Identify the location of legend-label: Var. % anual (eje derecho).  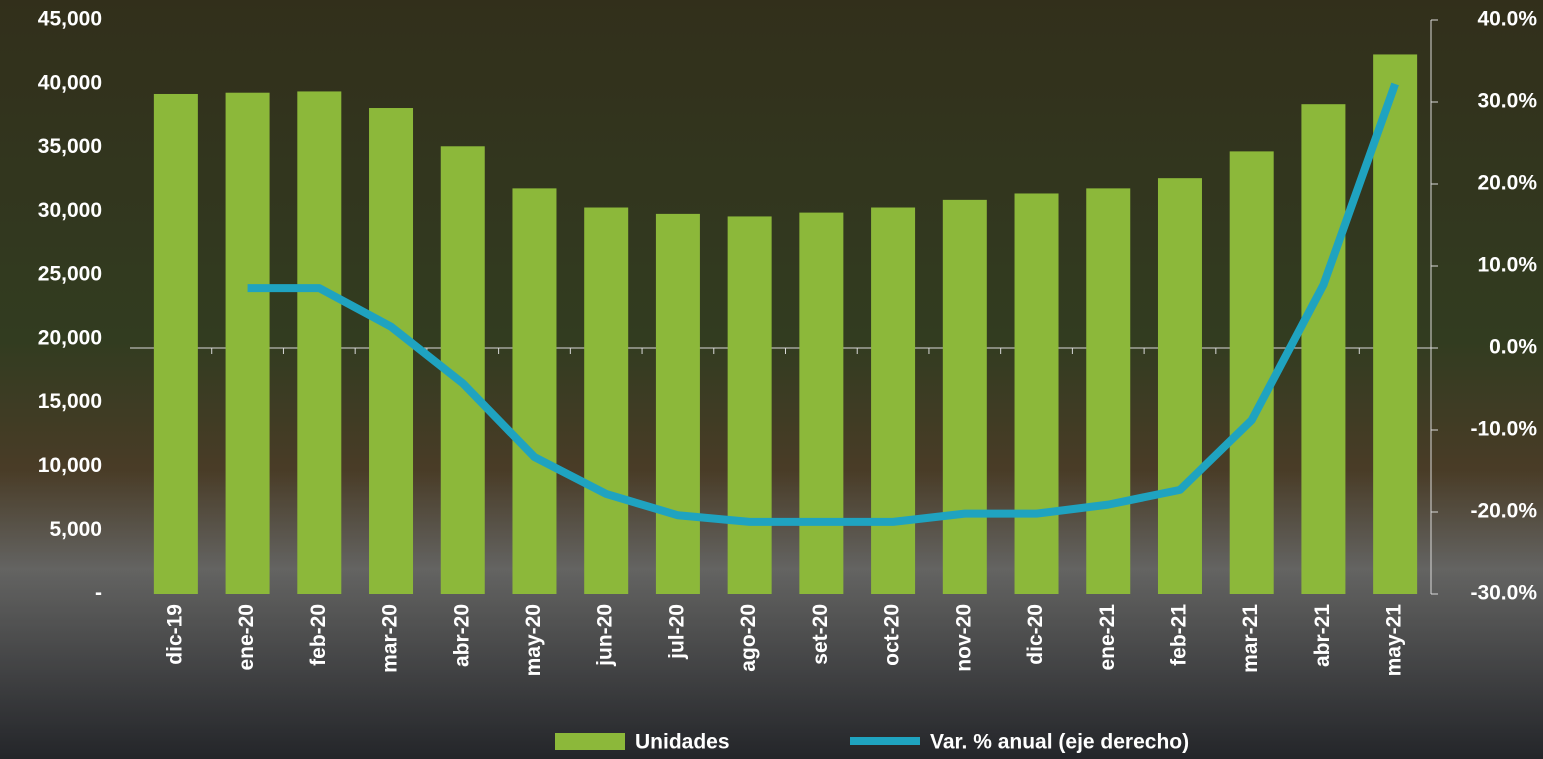
(1059, 742).